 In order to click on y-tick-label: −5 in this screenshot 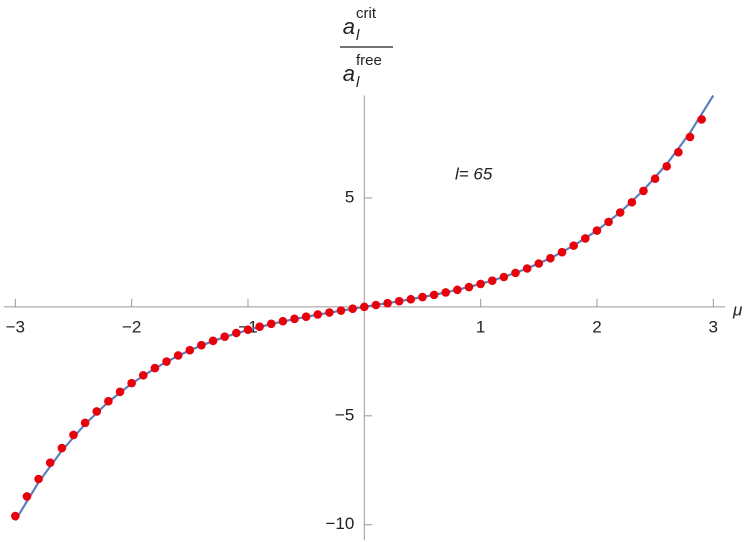, I will do `click(344, 414)`.